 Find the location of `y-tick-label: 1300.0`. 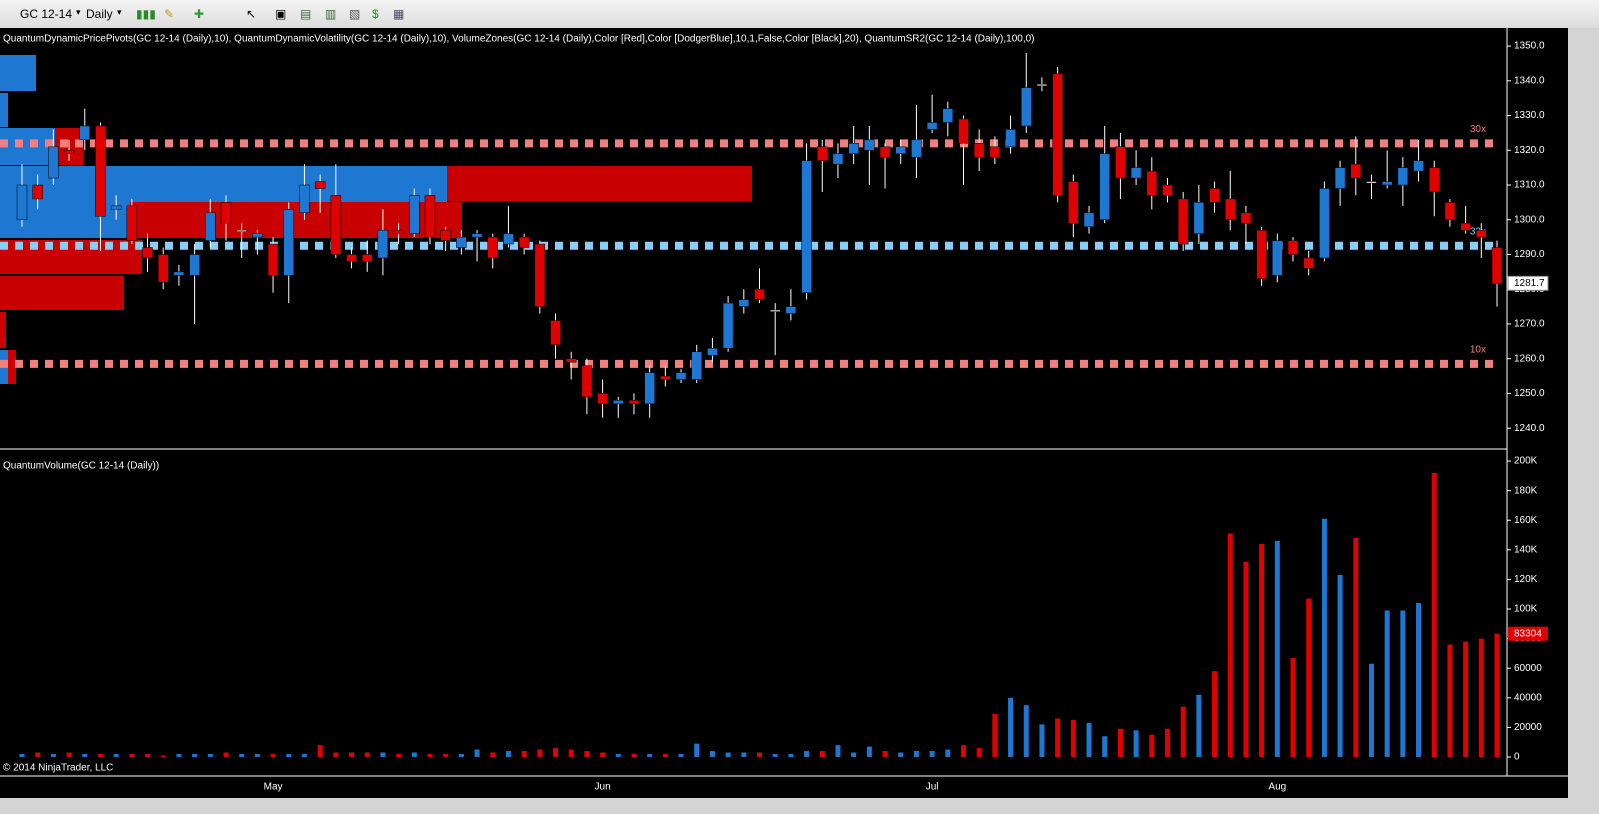

y-tick-label: 1300.0 is located at coordinates (1529, 219).